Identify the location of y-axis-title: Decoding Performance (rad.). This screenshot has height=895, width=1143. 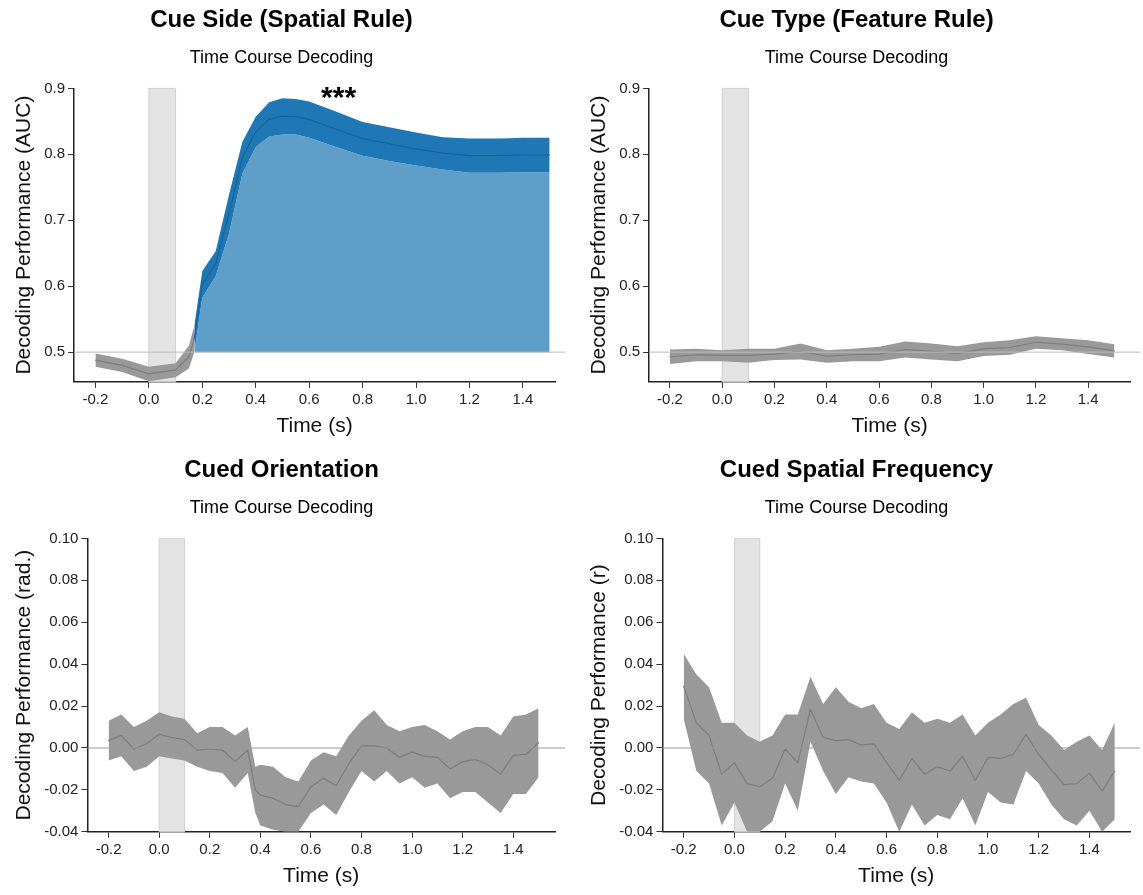
(23, 685).